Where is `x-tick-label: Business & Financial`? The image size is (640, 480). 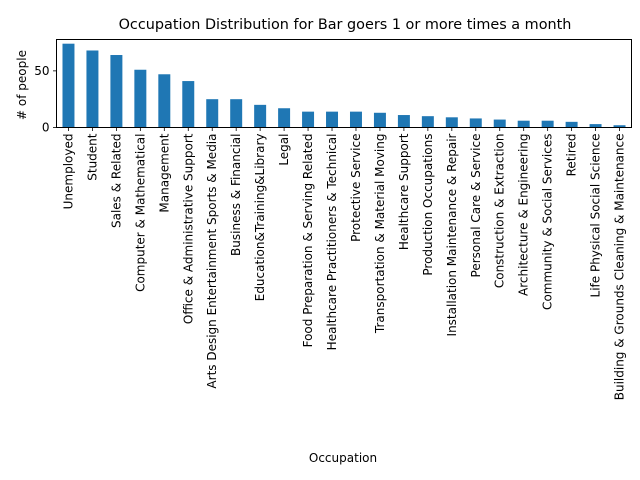
x-tick-label: Business & Financial is located at coordinates (236, 195).